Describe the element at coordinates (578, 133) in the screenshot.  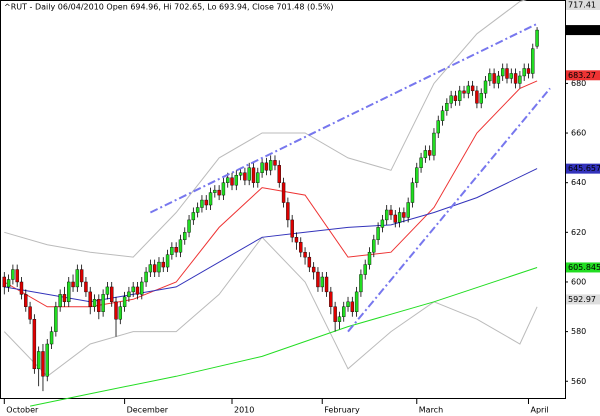
I see `y-tick-label: 660` at that location.